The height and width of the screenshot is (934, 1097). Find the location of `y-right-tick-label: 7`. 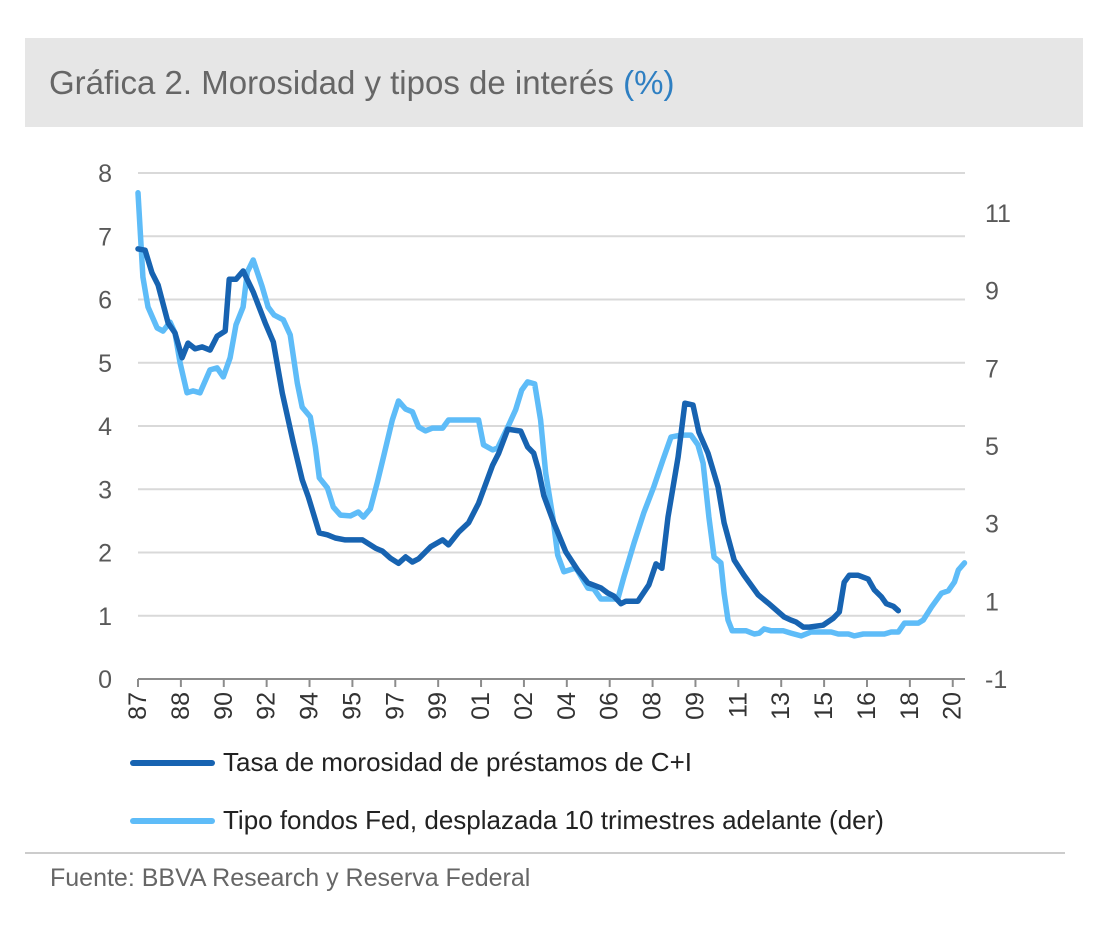

y-right-tick-label: 7 is located at coordinates (992, 369).